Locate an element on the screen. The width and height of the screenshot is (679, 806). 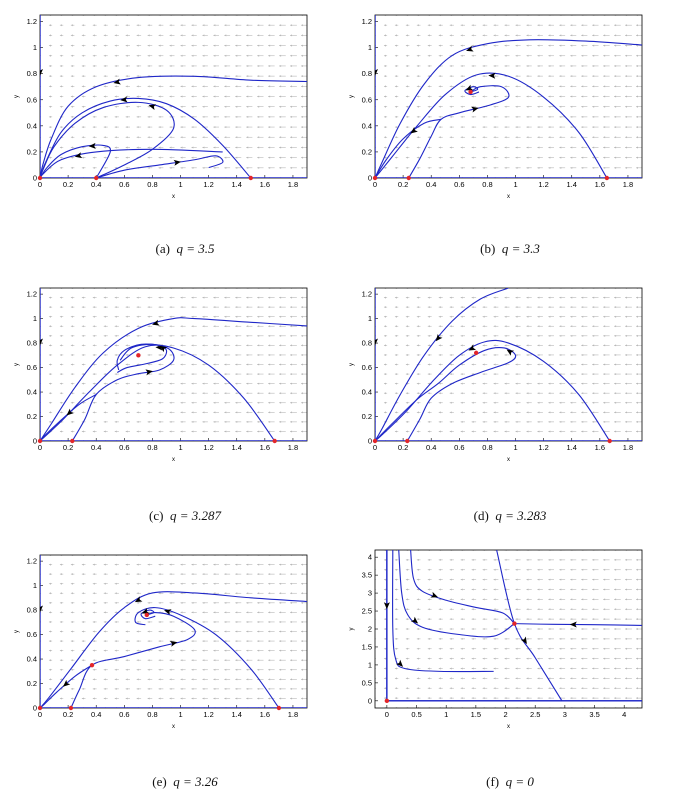
y-tick-label: 0.8 is located at coordinates (32, 610).